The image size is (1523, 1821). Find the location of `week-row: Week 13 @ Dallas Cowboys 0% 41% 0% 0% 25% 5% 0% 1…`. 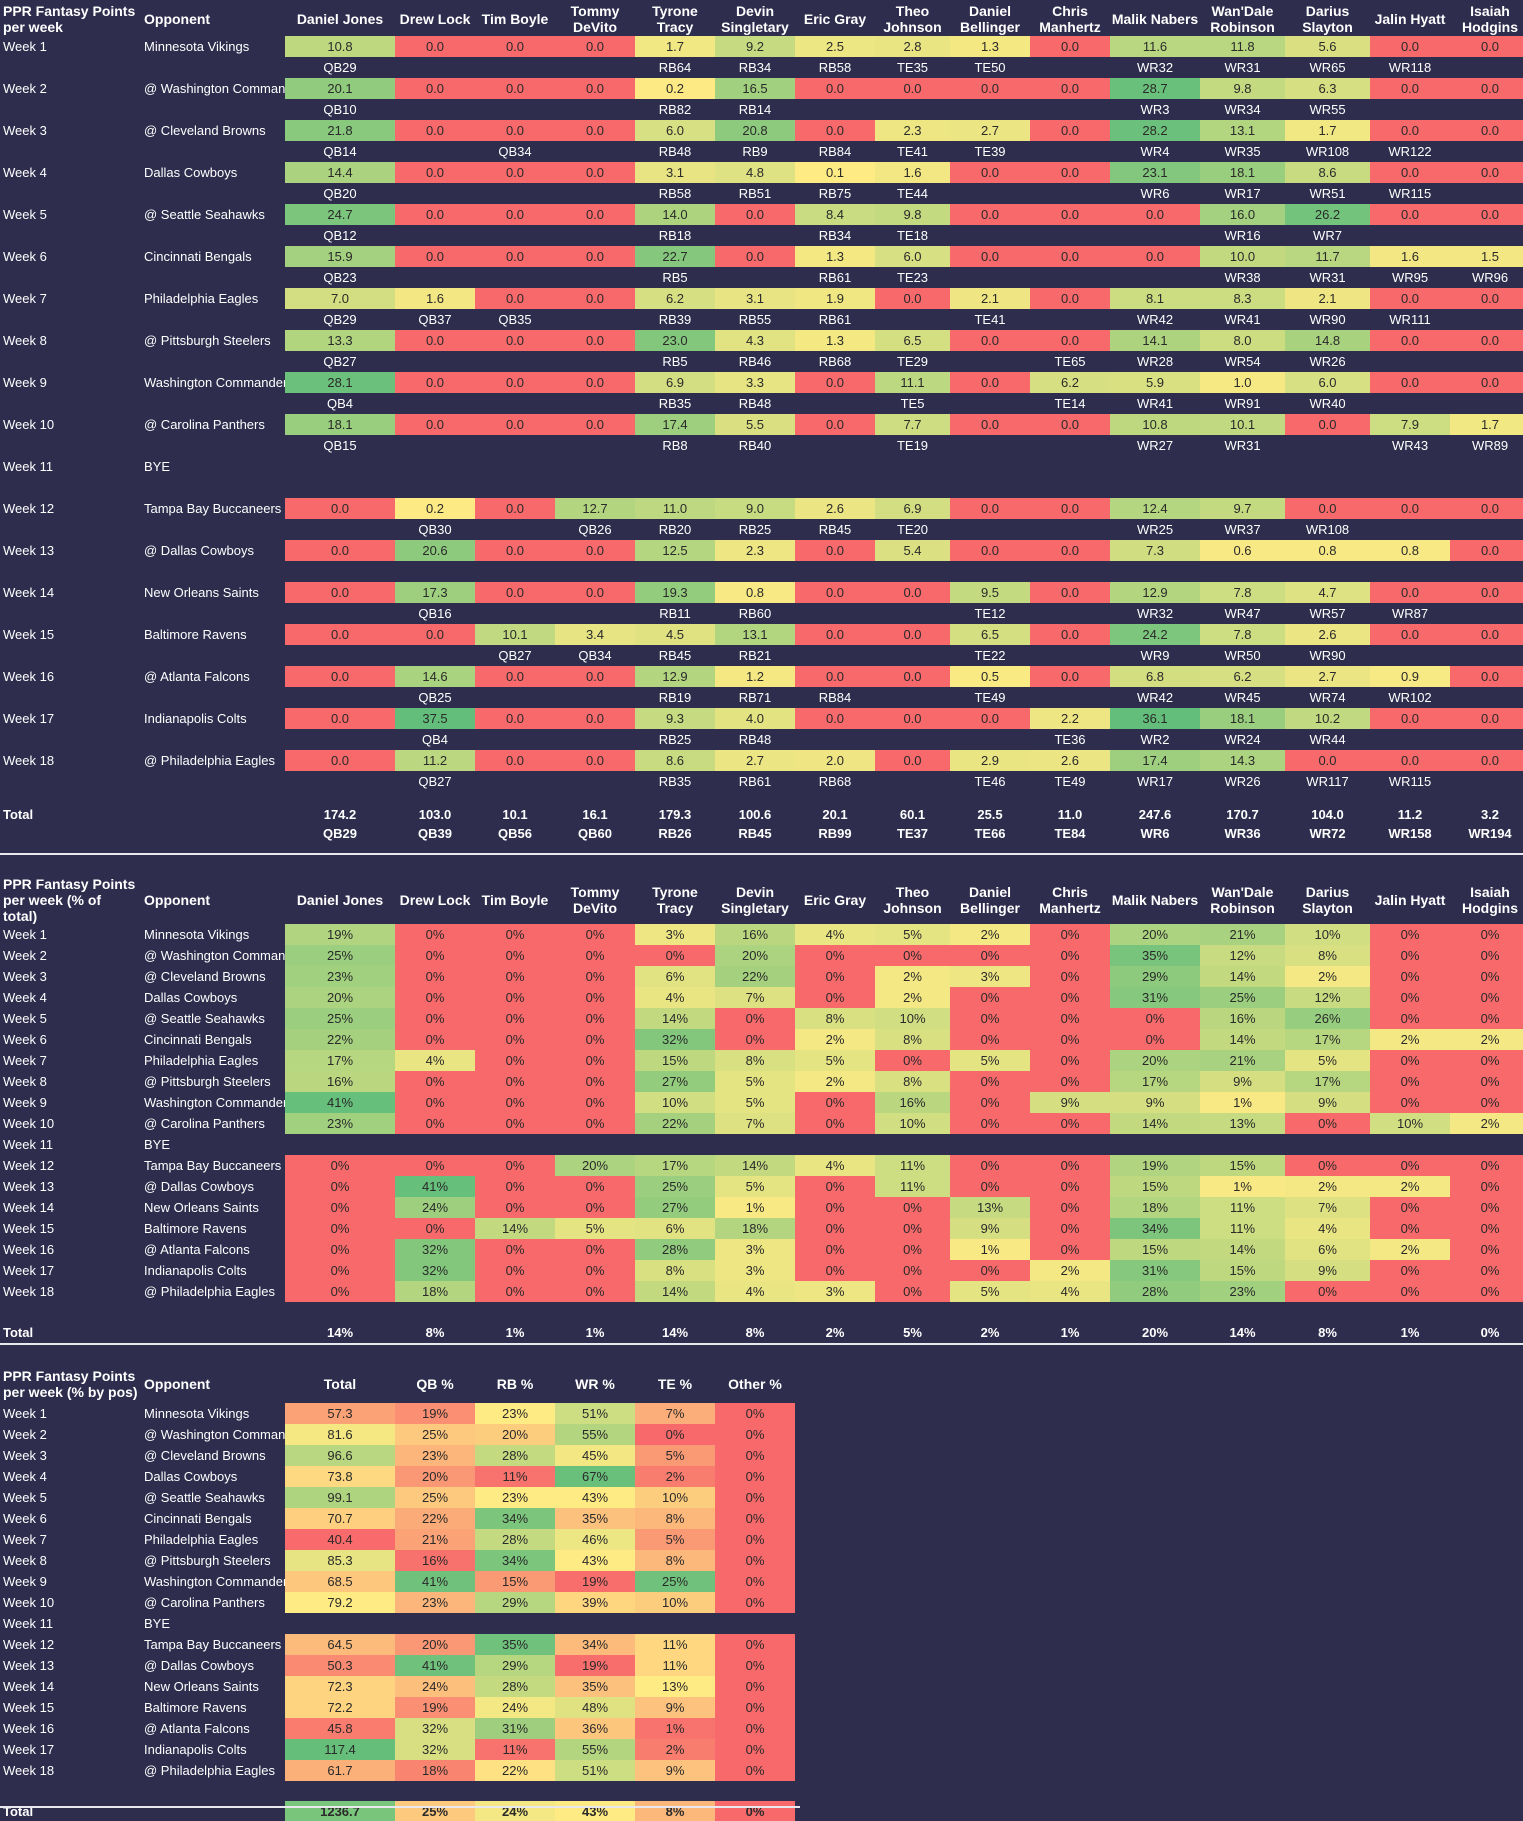

week-row: Week 13 @ Dallas Cowboys 0% 41% 0% 0% 25% 5% 0% 1… is located at coordinates (761, 1186).